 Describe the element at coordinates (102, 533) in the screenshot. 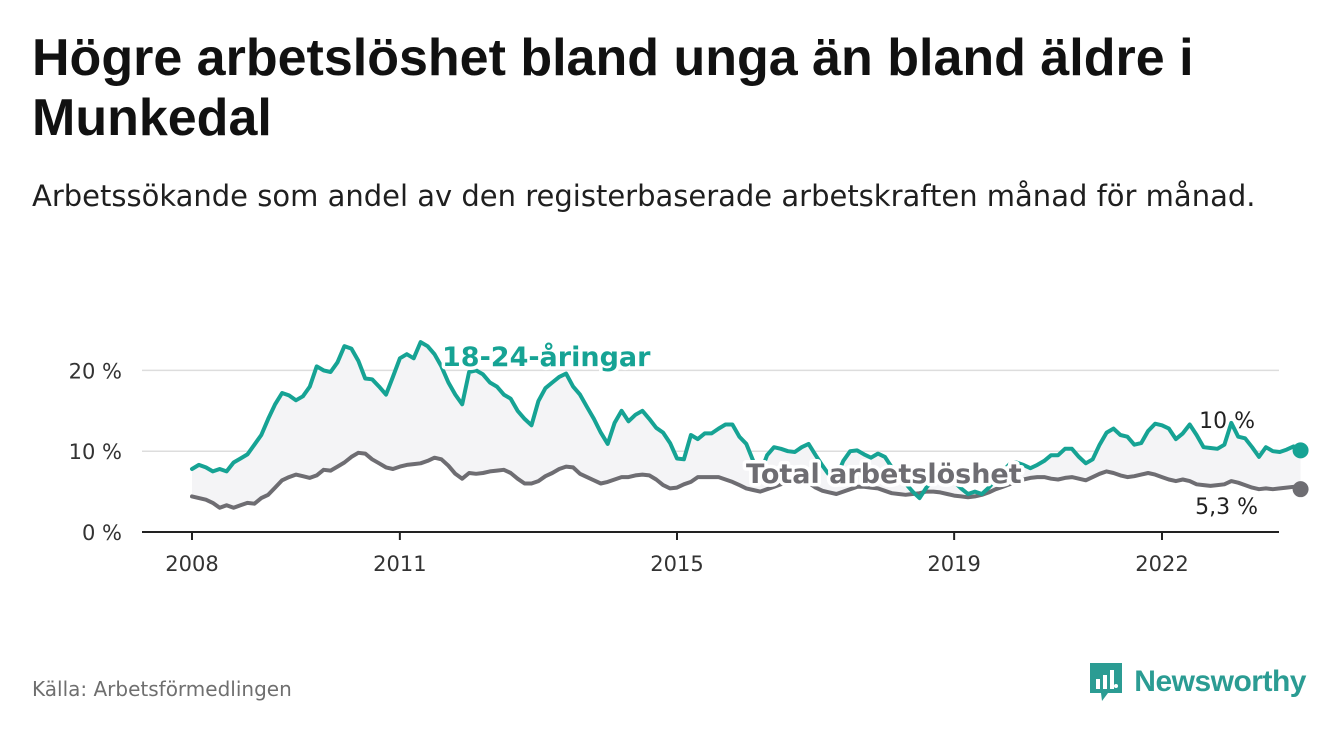

I see `y-tick-label: 0 %` at that location.